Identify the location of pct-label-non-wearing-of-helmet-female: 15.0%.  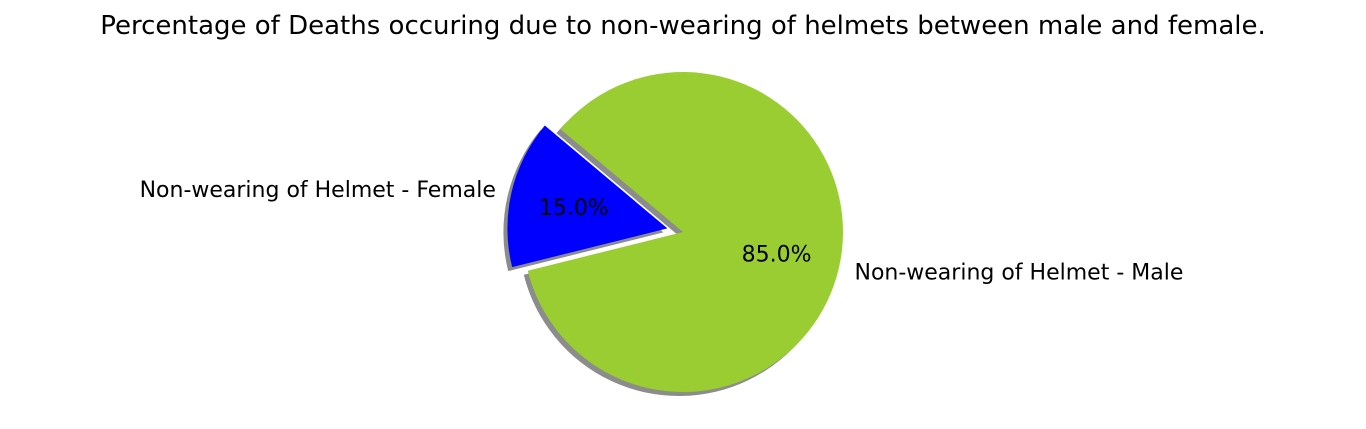
(574, 208).